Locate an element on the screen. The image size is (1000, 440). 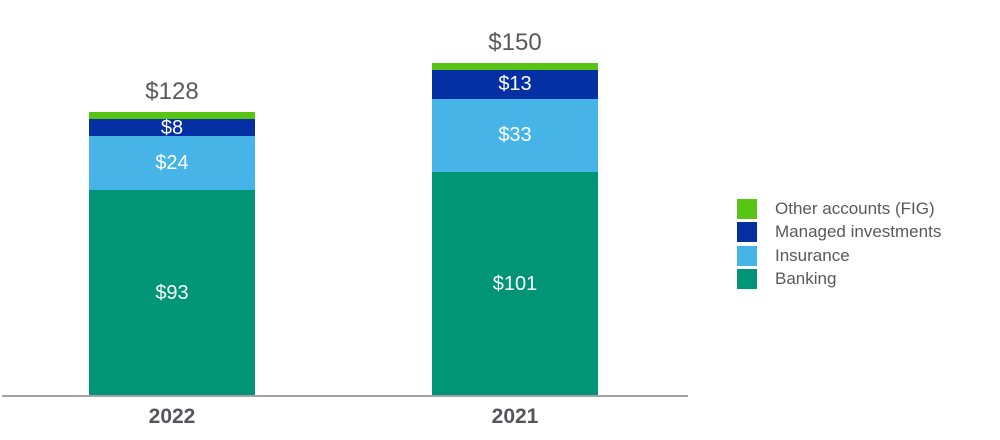
bar-segment-managed-investments-2022: $8 is located at coordinates (172, 127).